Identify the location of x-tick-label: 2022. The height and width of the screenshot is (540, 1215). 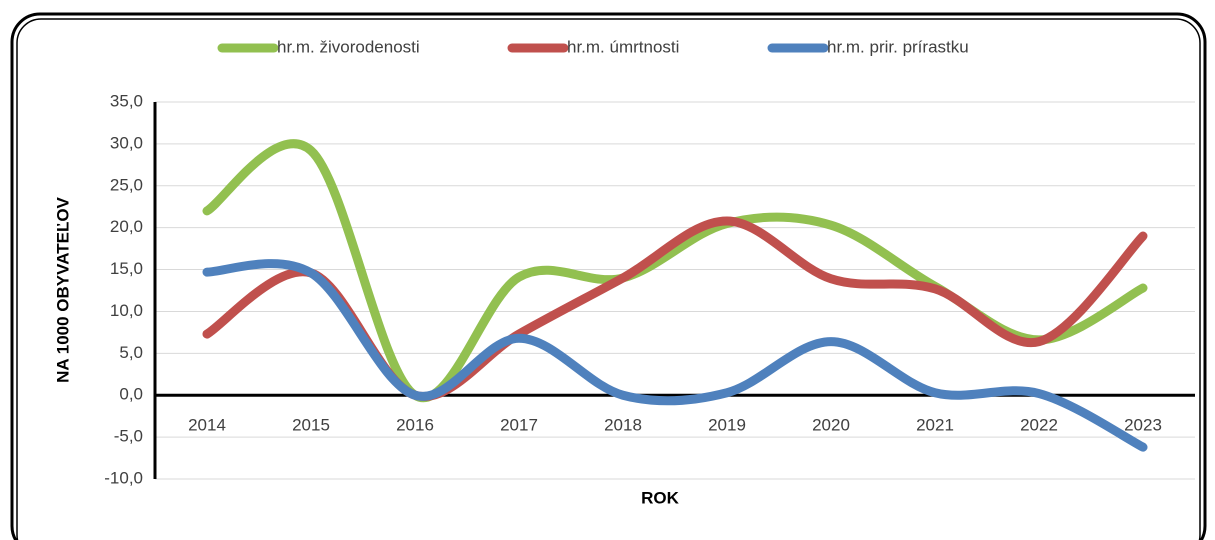
(1039, 425).